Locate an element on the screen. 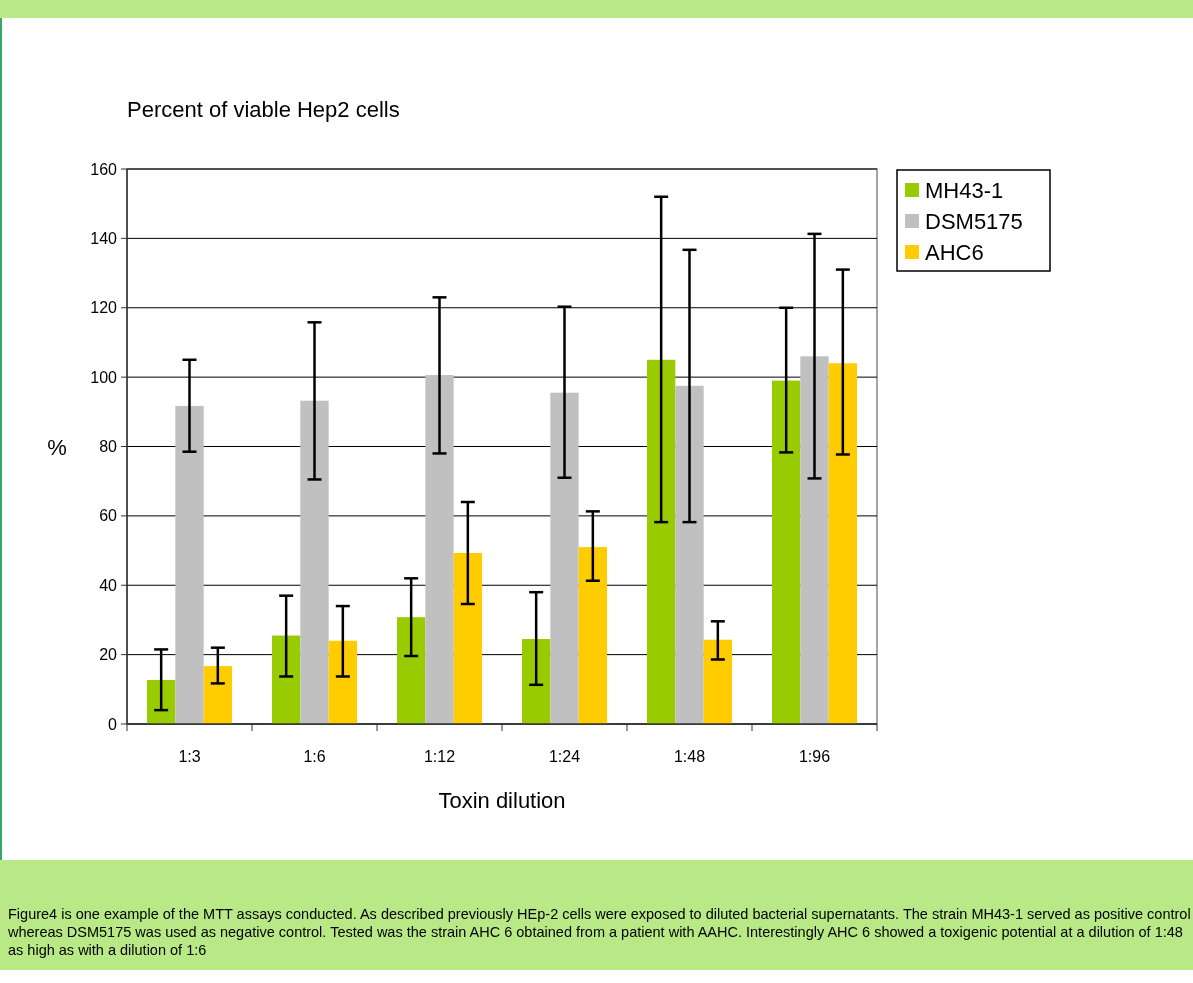  y-tick-label: 80 is located at coordinates (108, 447).